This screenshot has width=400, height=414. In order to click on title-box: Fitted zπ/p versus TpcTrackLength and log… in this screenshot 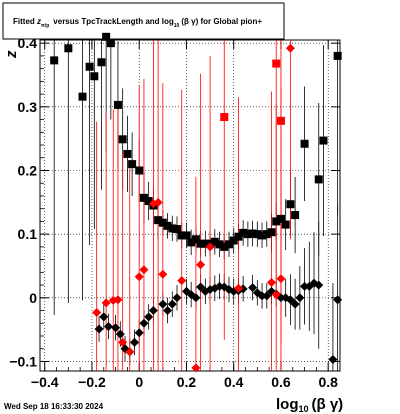, I will do `click(143, 21)`.